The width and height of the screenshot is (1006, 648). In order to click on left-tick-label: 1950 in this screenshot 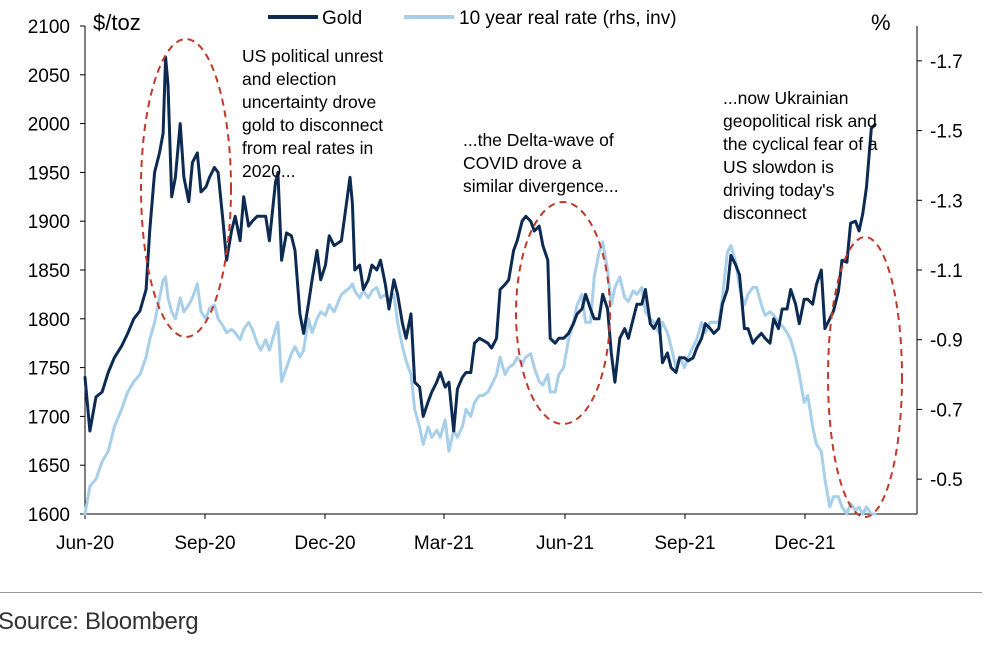, I will do `click(49, 173)`.